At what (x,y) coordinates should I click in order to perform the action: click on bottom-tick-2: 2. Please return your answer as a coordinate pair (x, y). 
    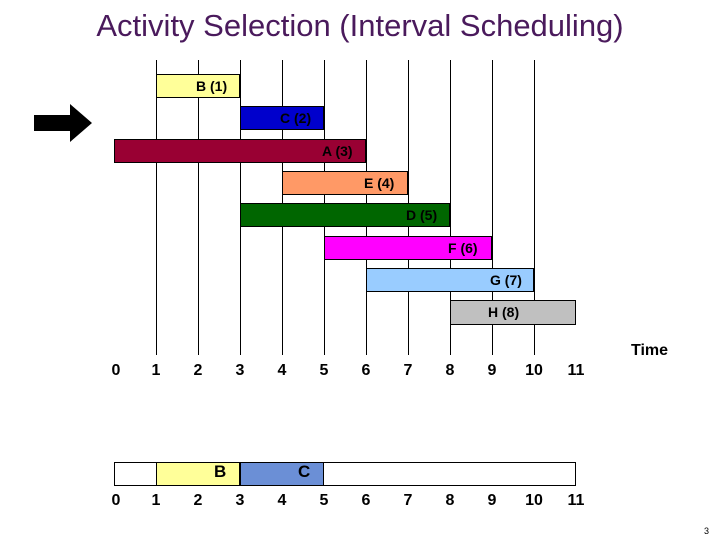
    Looking at the image, I should click on (198, 500).